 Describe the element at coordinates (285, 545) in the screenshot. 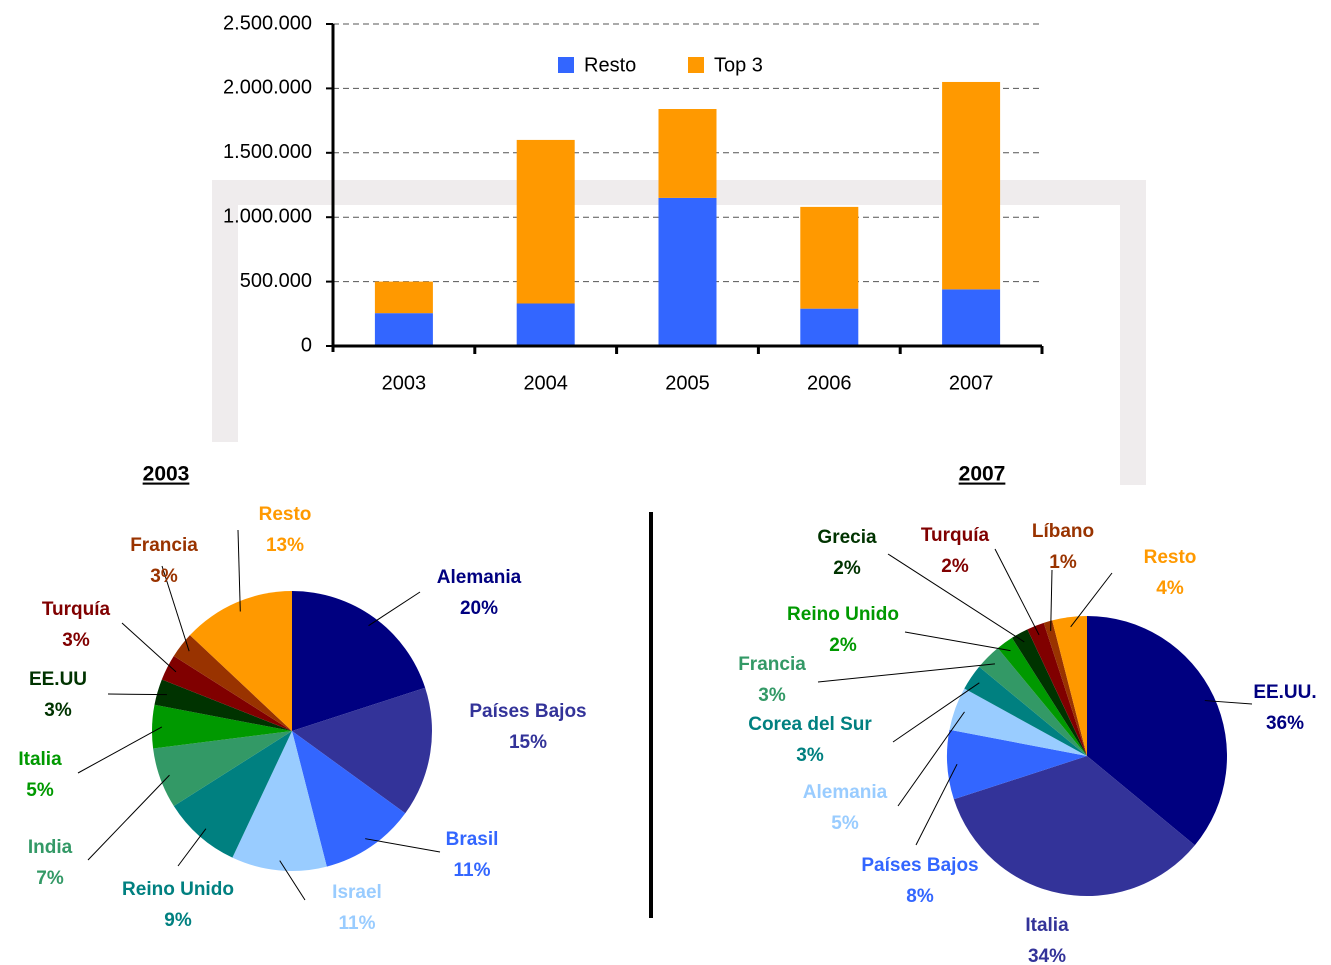

I see `slice-value: 13%` at that location.